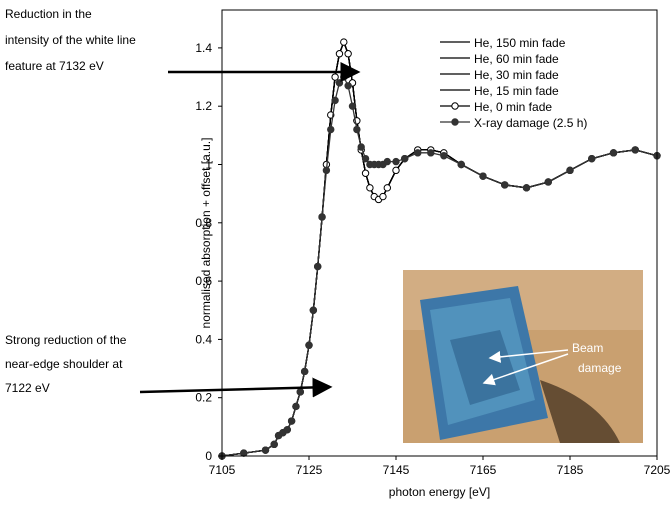 The width and height of the screenshot is (671, 511). I want to click on y-tick-label: 0.6, so click(203, 281).